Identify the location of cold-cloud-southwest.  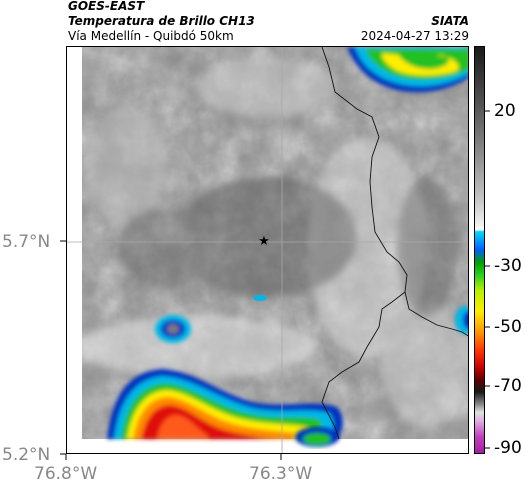
(225, 404).